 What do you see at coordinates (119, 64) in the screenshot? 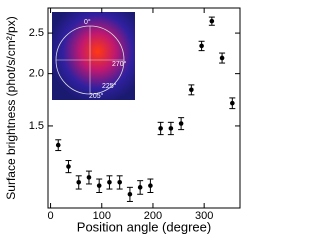
I see `inset-label: 270°` at bounding box center [119, 64].